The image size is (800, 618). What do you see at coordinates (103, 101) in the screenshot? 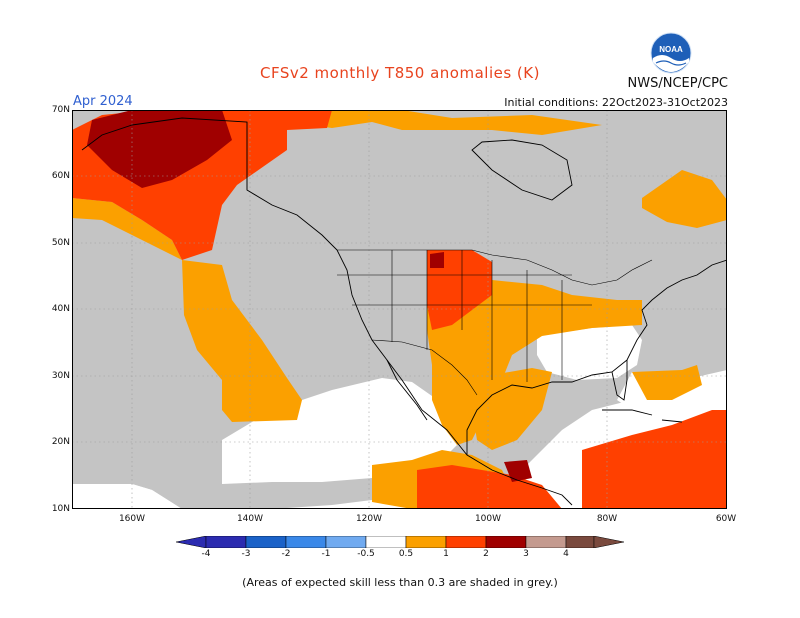
I see `target-month-label: Apr 2024` at bounding box center [103, 101].